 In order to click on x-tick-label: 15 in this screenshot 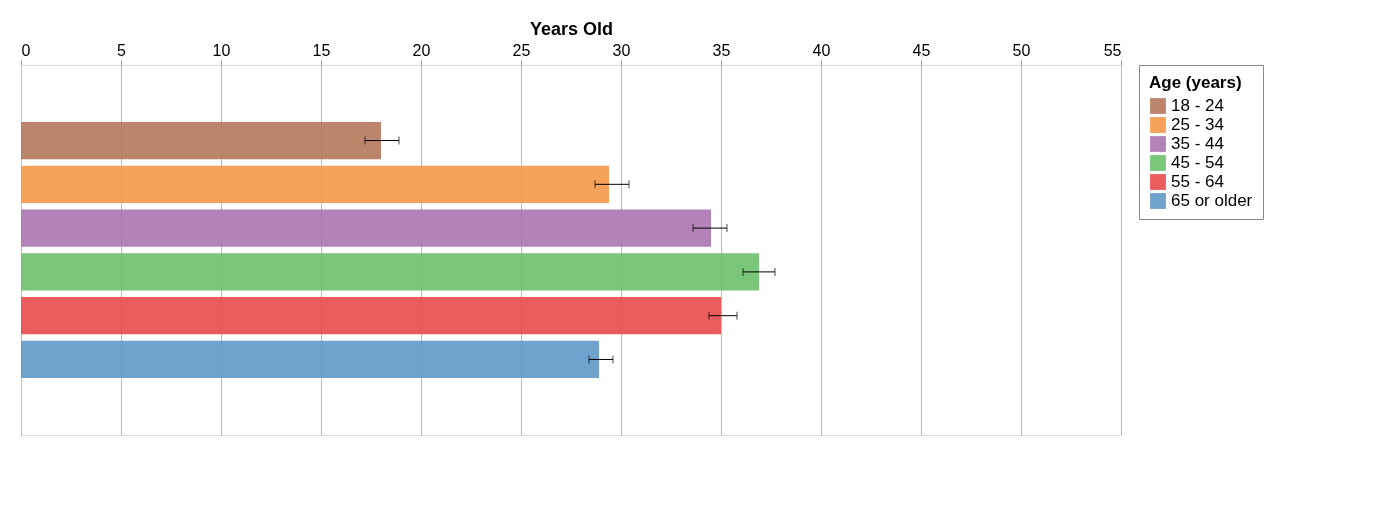, I will do `click(321, 50)`.